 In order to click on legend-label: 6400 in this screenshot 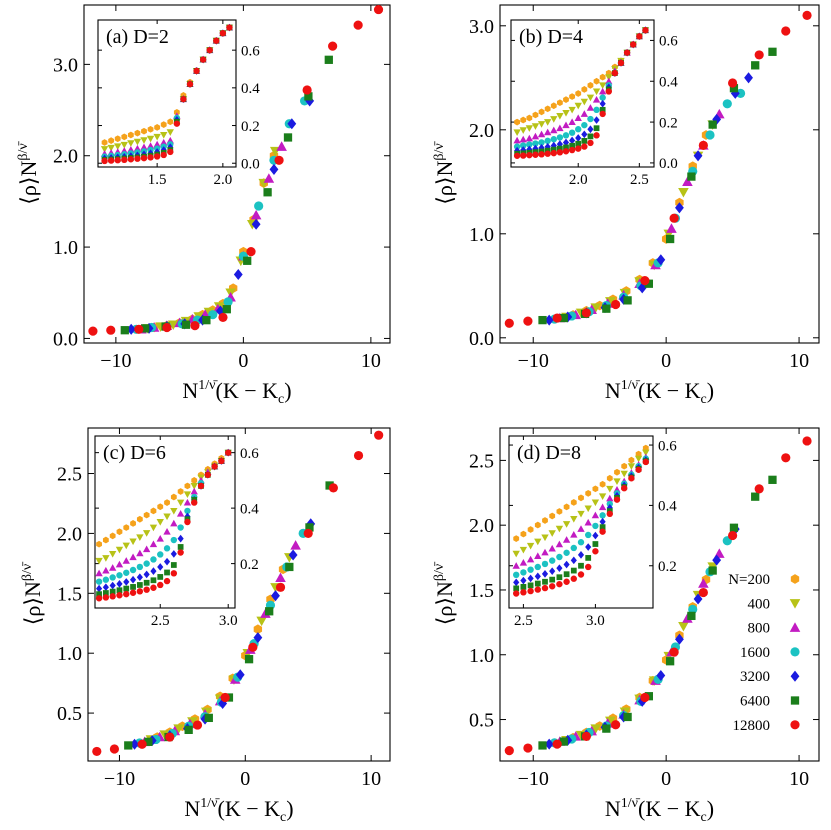, I will do `click(755, 702)`.